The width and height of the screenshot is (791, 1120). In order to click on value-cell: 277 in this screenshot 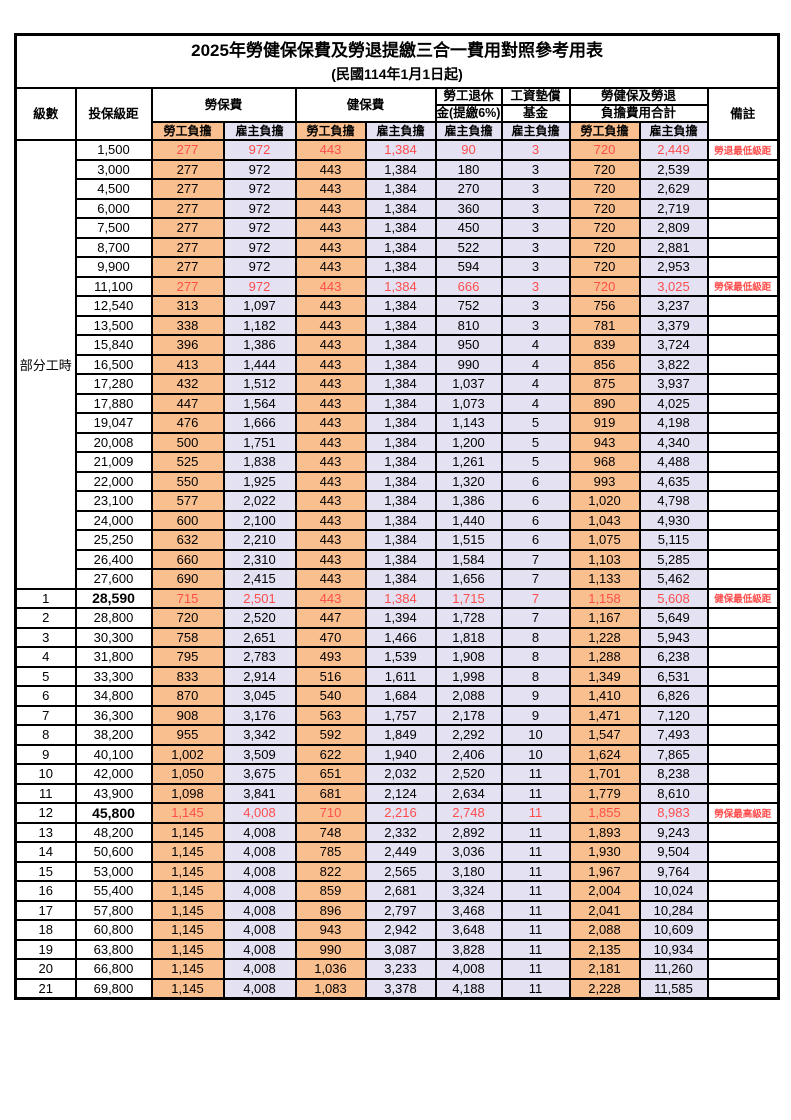, I will do `click(187, 189)`.